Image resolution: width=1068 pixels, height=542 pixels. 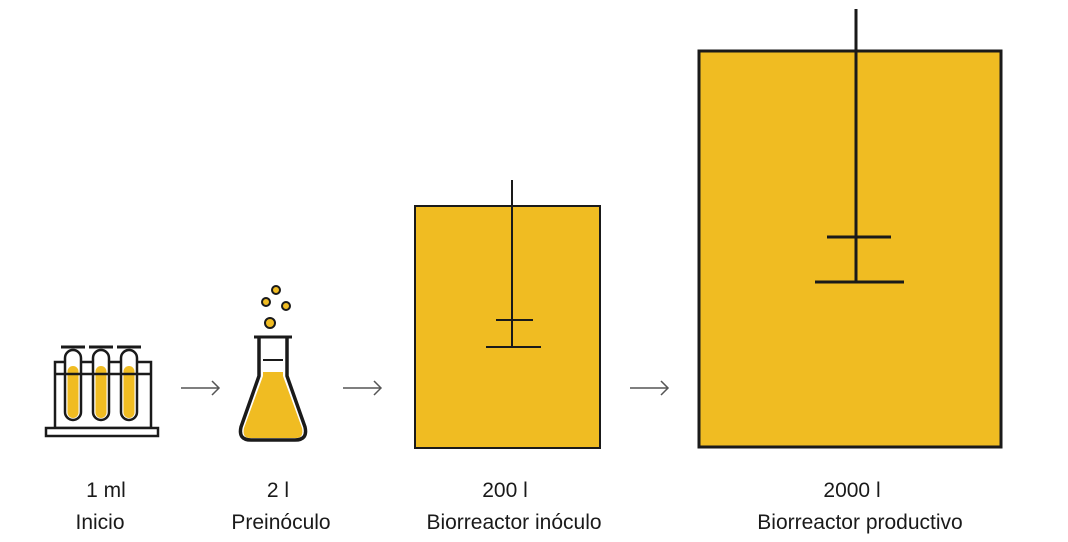 What do you see at coordinates (106, 490) in the screenshot?
I see `stage-volume-label: 1 ml` at bounding box center [106, 490].